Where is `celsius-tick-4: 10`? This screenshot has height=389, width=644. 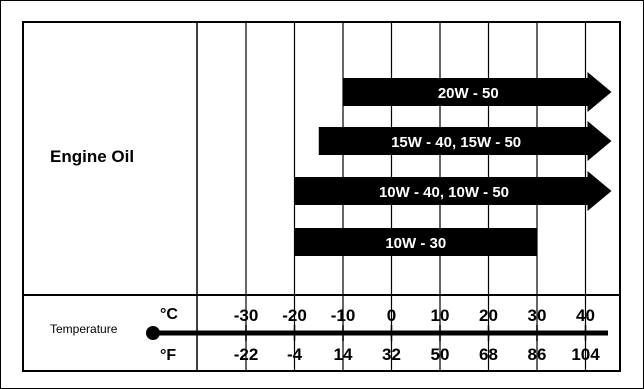
celsius-tick-4: 10 is located at coordinates (440, 315).